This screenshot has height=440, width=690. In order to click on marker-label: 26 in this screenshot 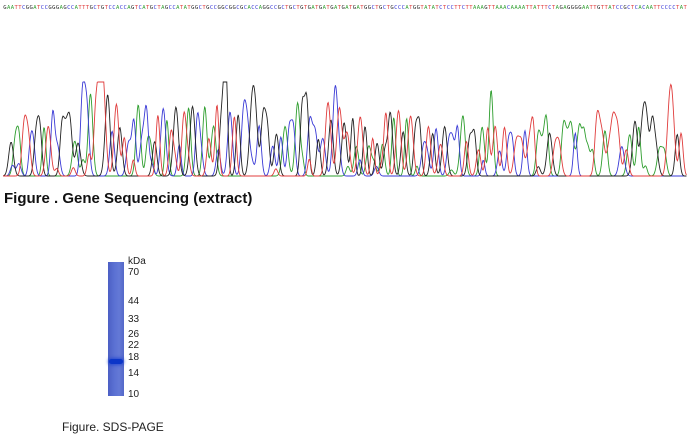, I will do `click(134, 335)`.